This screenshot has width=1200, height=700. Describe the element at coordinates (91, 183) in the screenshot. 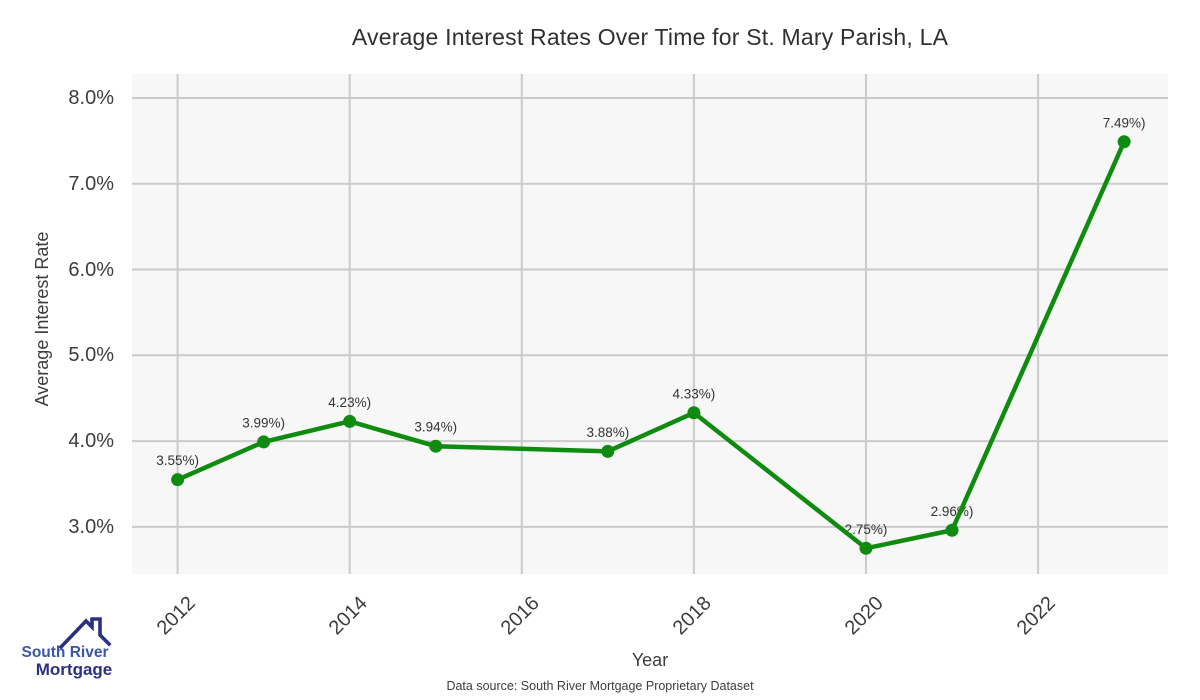

I see `y-tick-label: 7.0%` at that location.